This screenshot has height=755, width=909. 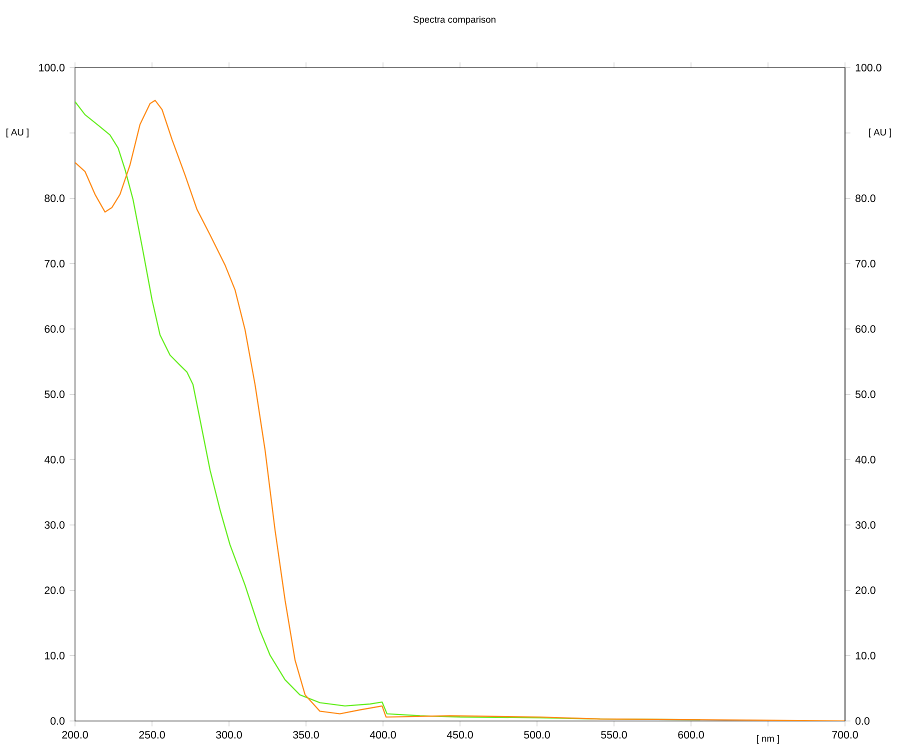 What do you see at coordinates (152, 735) in the screenshot?
I see `x-tick-label: 250.0` at bounding box center [152, 735].